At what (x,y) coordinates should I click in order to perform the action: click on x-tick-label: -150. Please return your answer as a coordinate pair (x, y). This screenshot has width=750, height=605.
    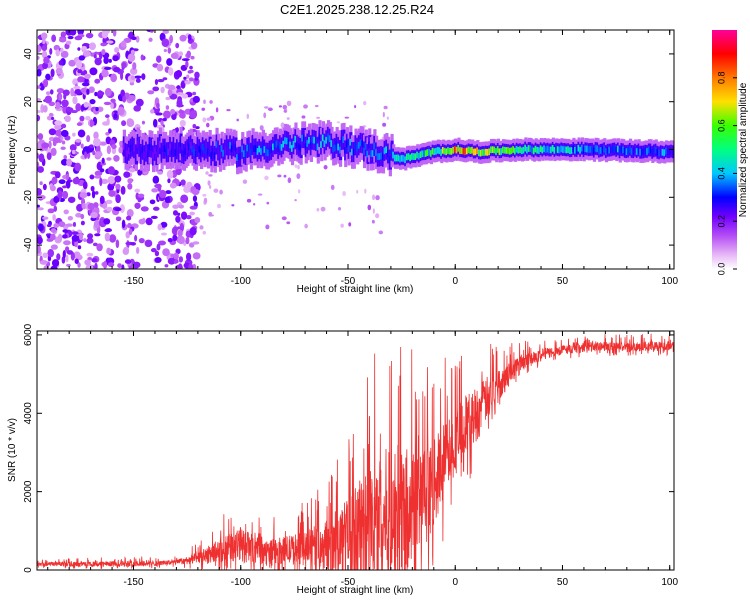
    Looking at the image, I should click on (134, 582).